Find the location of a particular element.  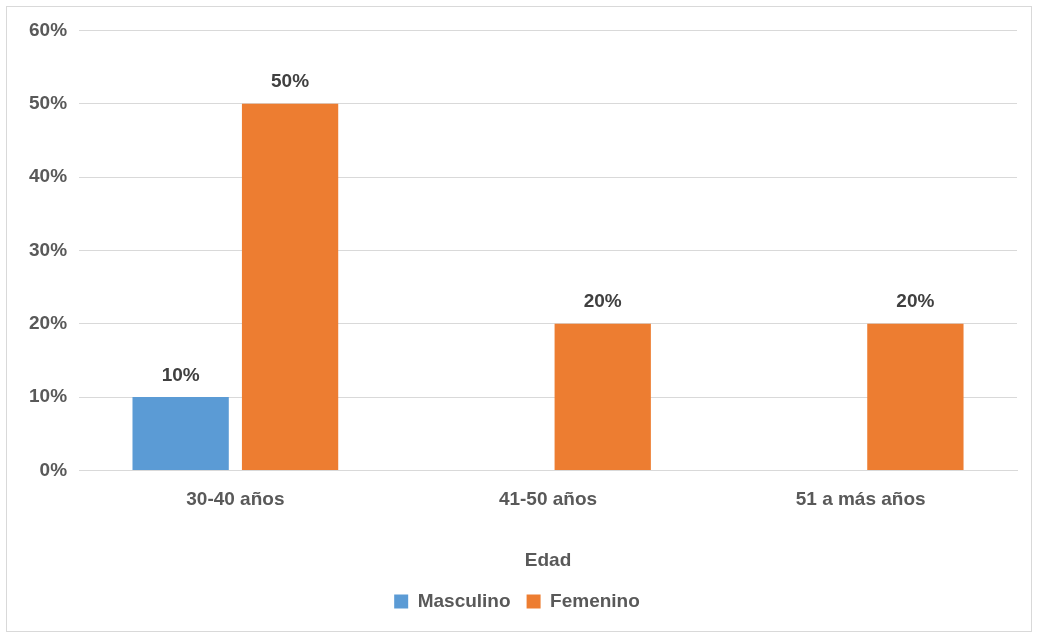

x-tick-label: 51 a más años is located at coordinates (860, 499).